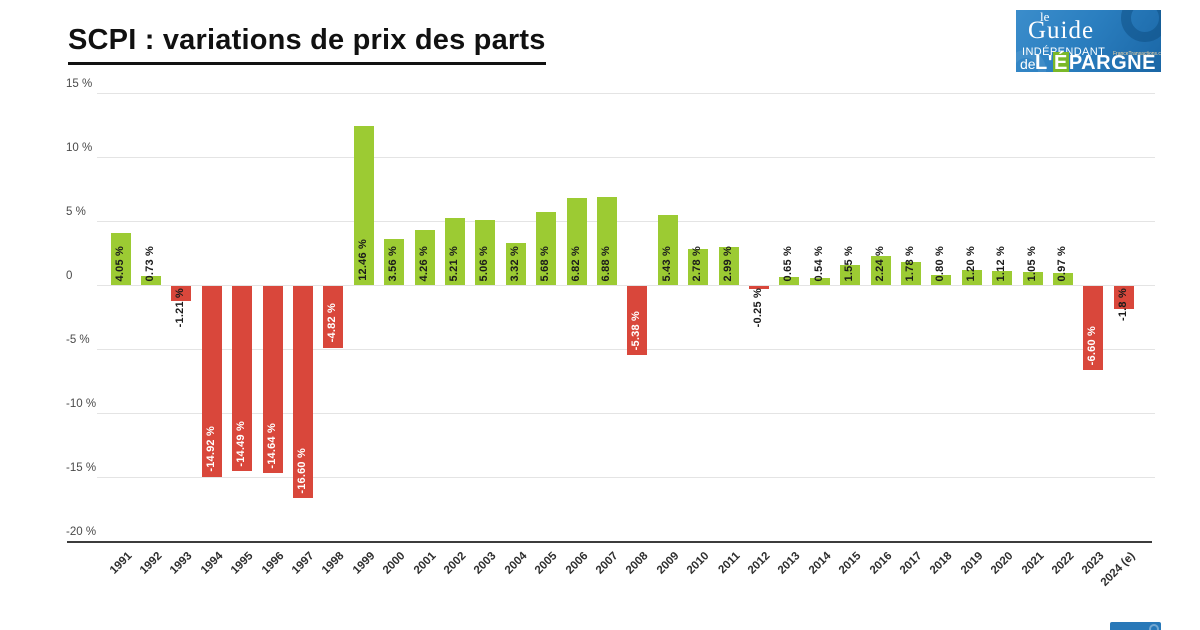 Image resolution: width=1200 pixels, height=630 pixels. Describe the element at coordinates (819, 281) in the screenshot. I see `bar-2014` at that location.